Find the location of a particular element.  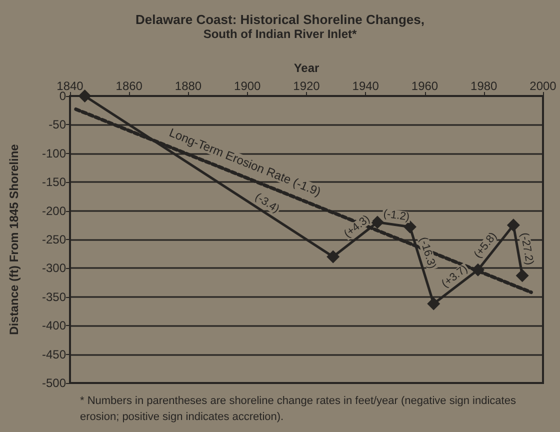

y-tick-label: -300 is located at coordinates (54, 268).